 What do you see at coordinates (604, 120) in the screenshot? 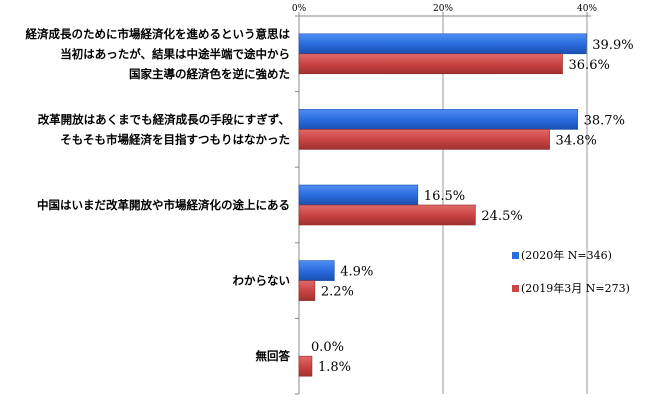
I see `data-label: 38.7%` at bounding box center [604, 120].